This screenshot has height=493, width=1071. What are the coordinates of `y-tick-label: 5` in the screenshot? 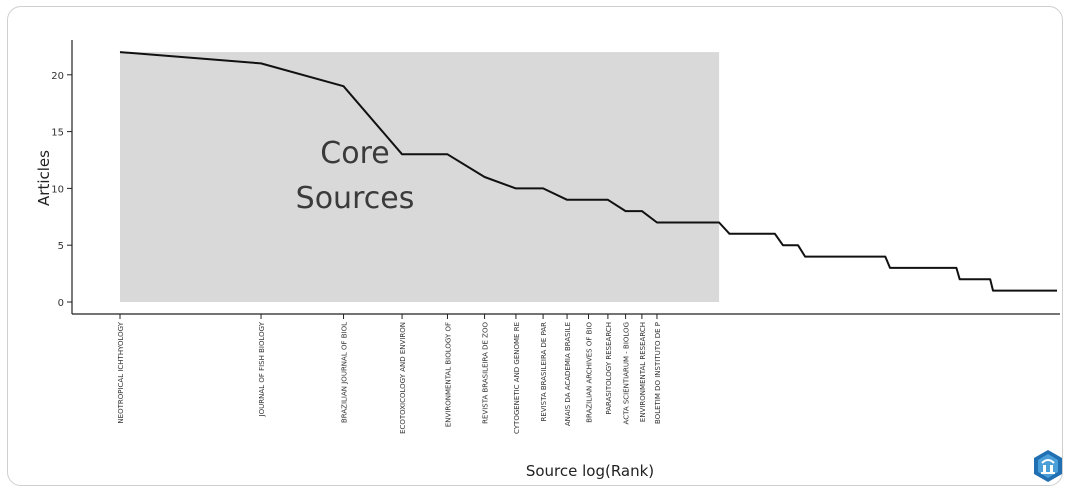 It's located at (61, 246).